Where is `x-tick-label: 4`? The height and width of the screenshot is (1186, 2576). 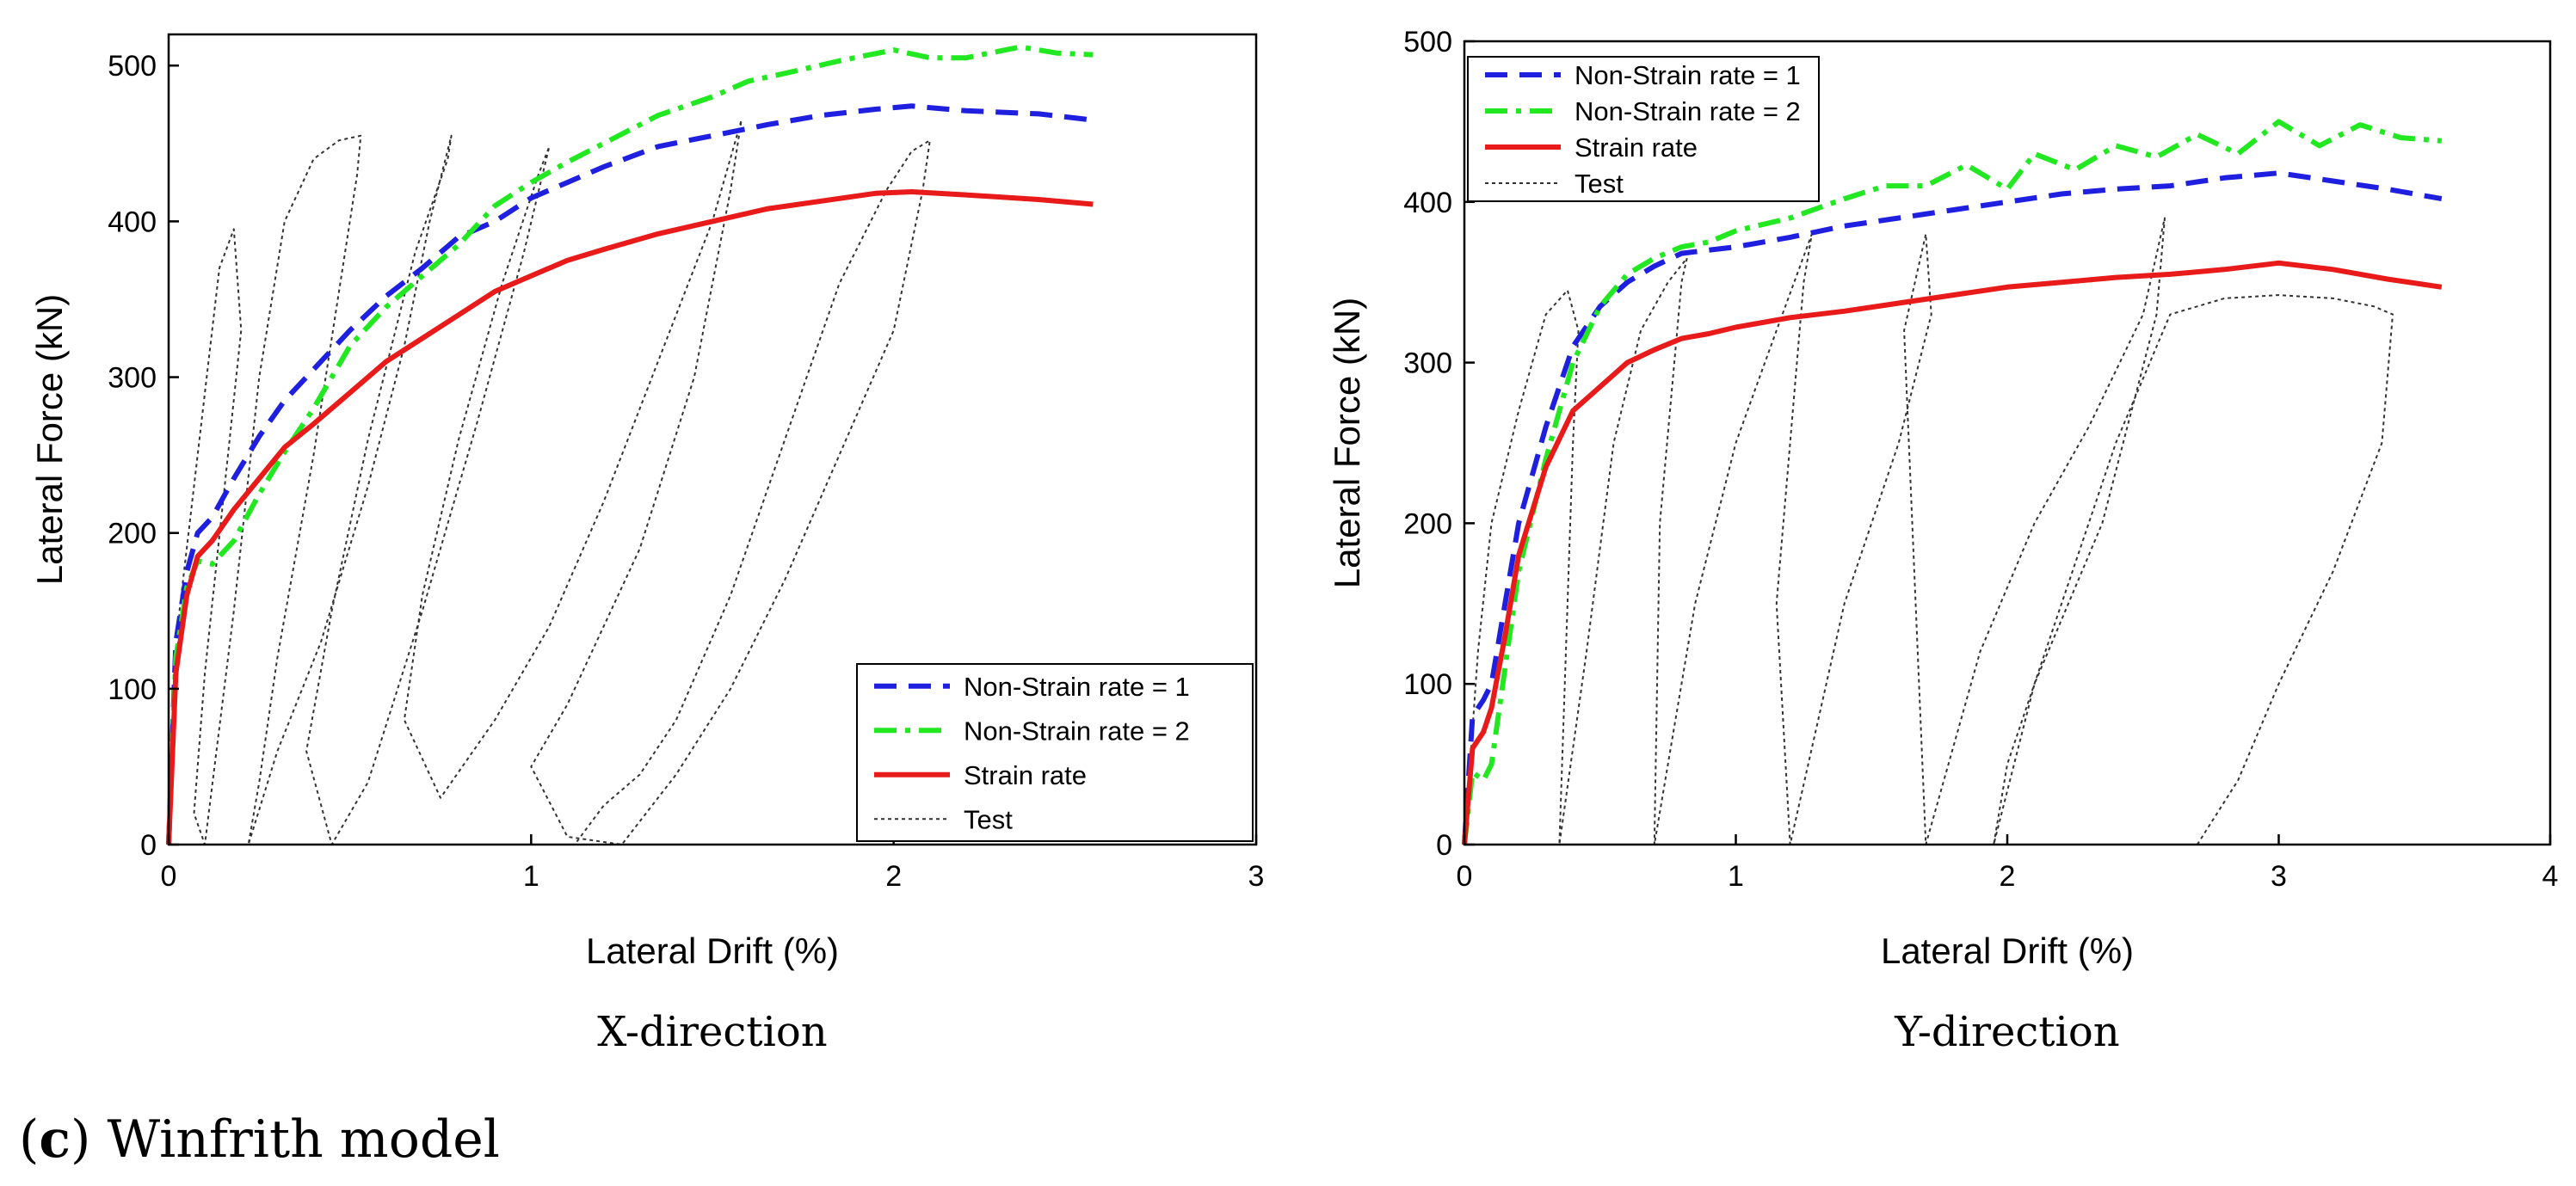 x-tick-label: 4 is located at coordinates (2550, 876).